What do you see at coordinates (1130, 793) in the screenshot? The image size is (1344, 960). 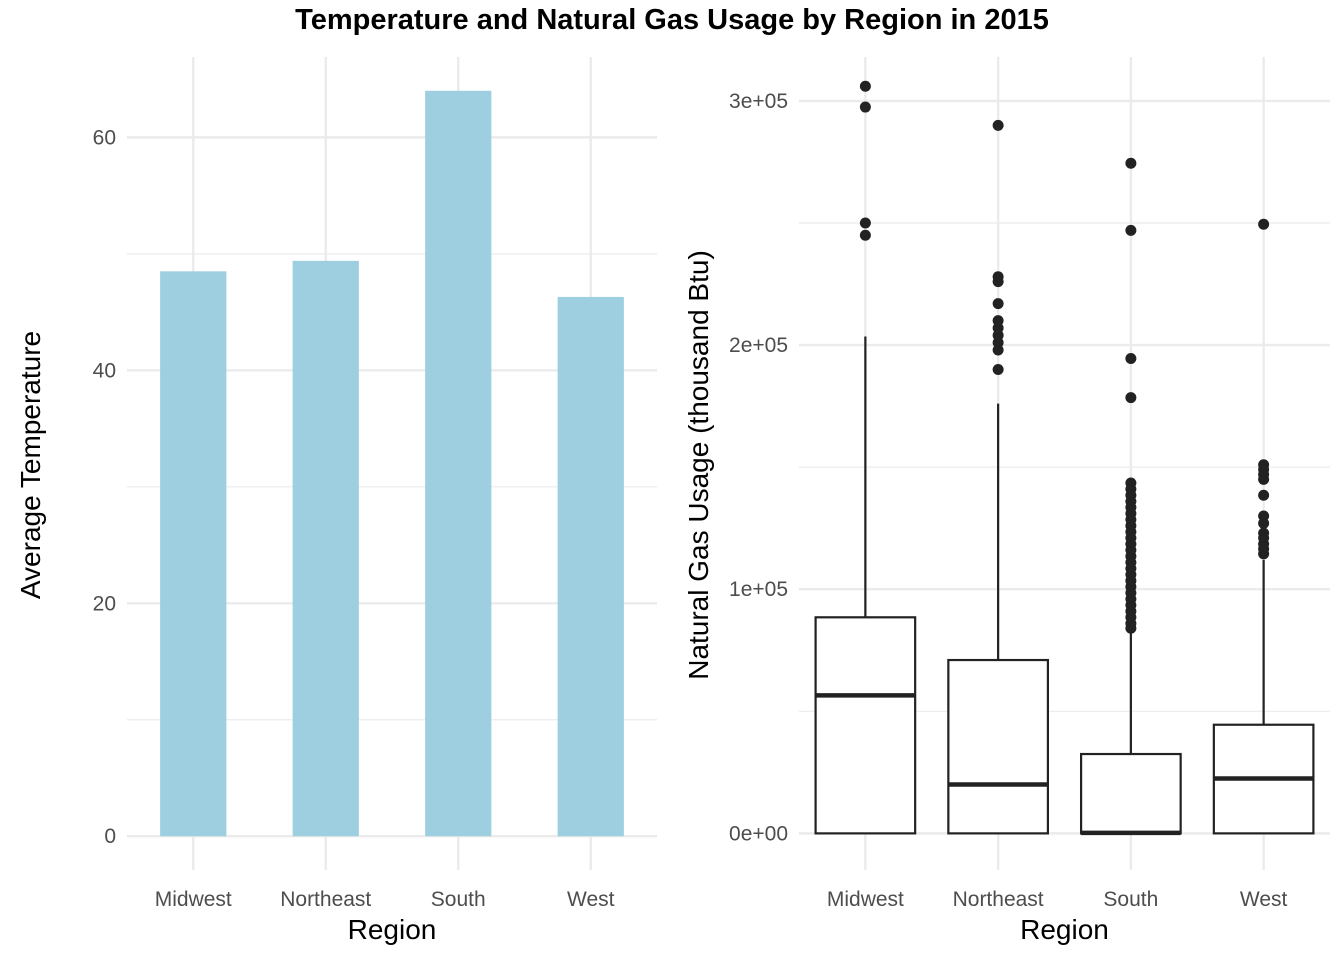 I see `box-south` at bounding box center [1130, 793].